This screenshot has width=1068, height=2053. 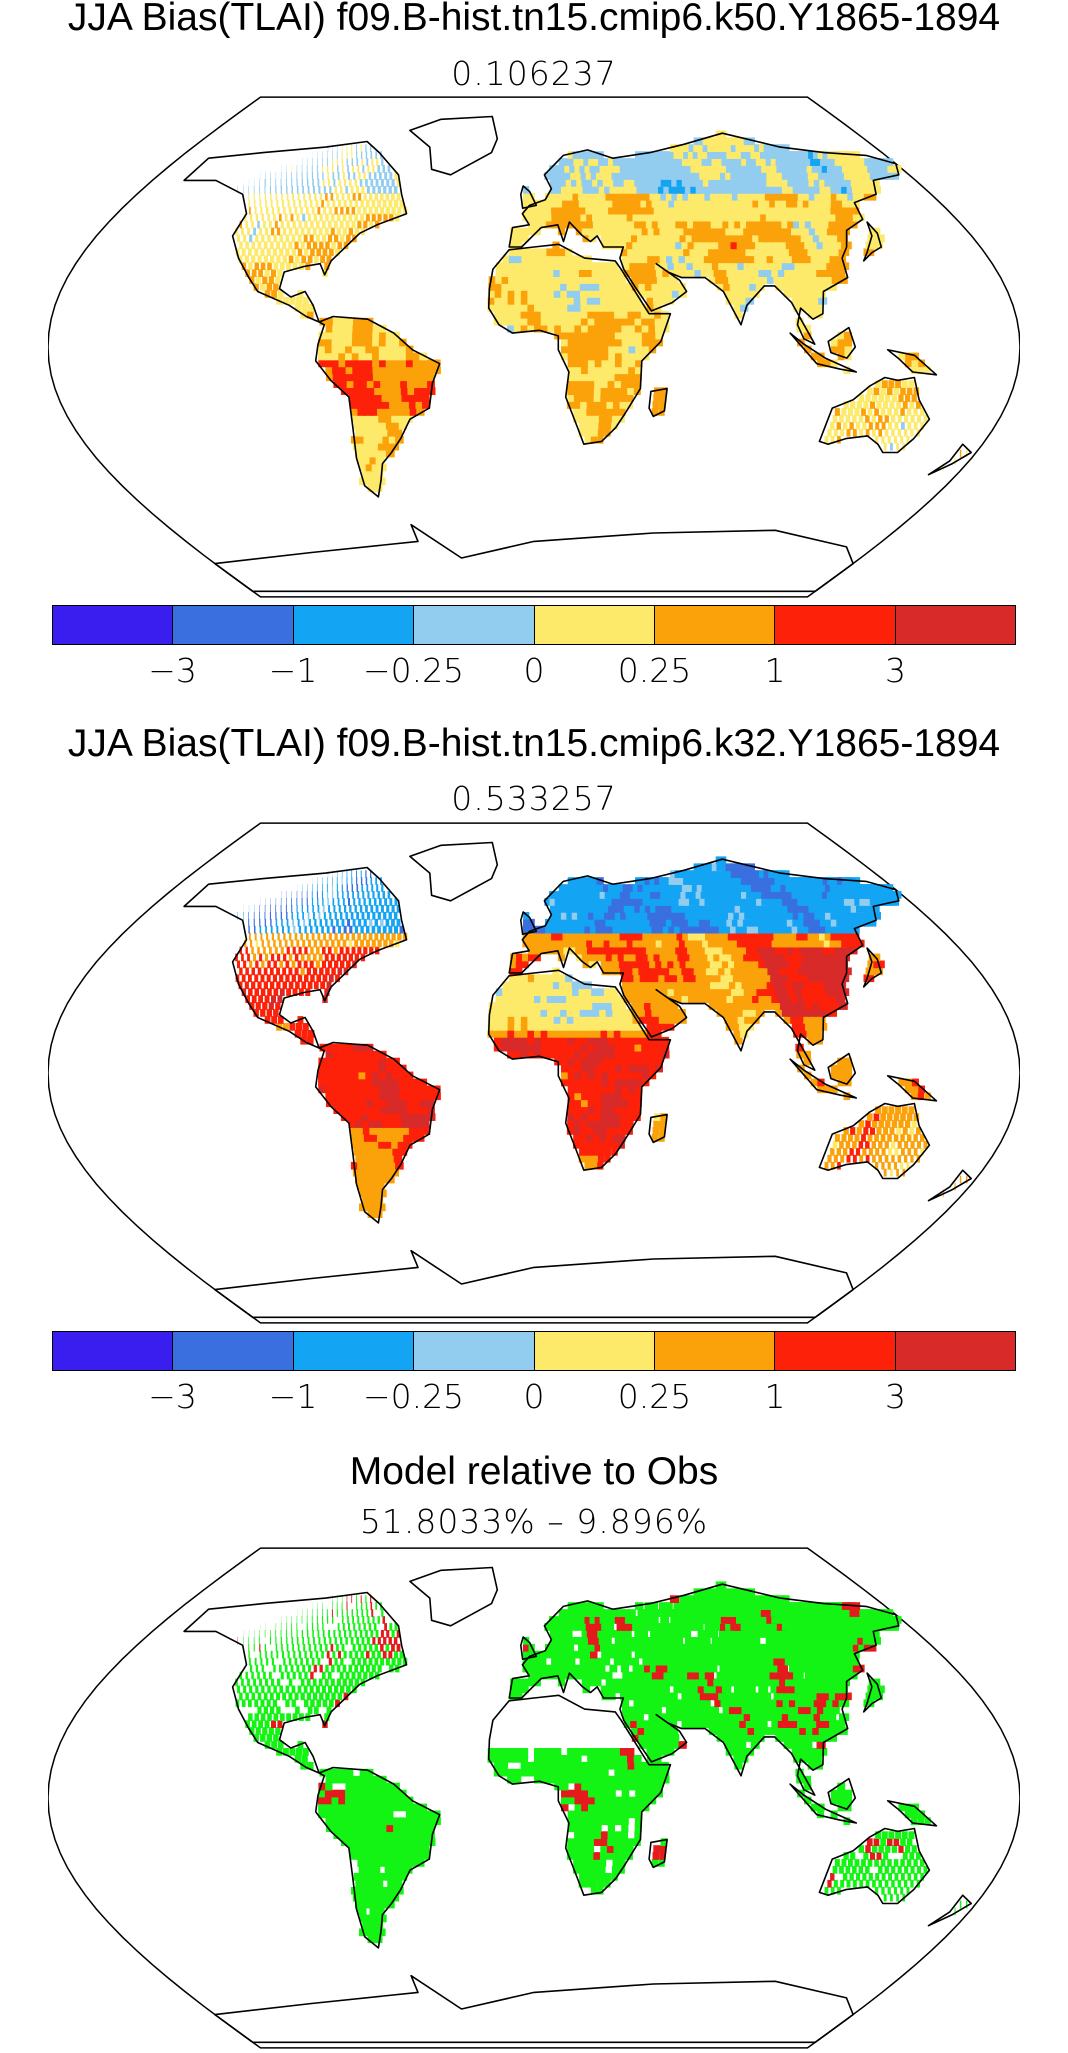 I want to click on panel-title: Model relative to Obs, so click(x=534, y=1472).